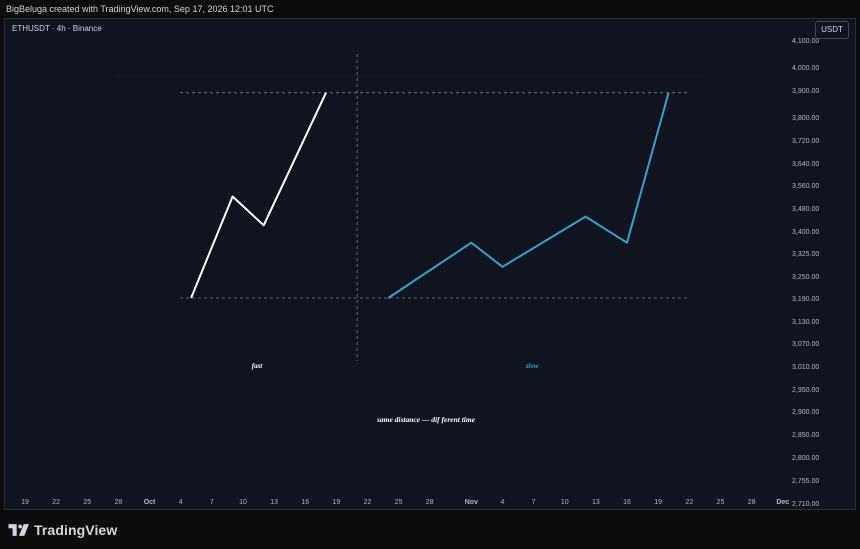 The height and width of the screenshot is (549, 860). Describe the element at coordinates (528, 195) in the screenshot. I see `slow-series-line` at that location.